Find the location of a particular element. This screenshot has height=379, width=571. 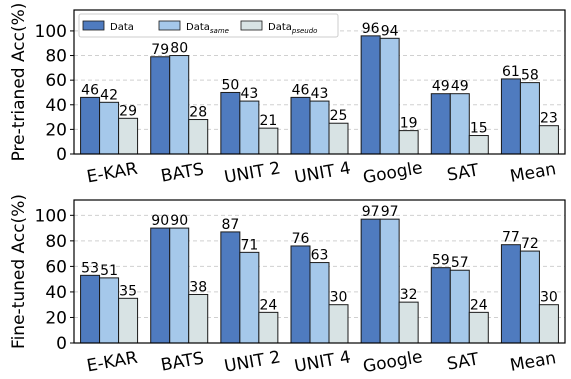

bar-value-label: 24 is located at coordinates (479, 305).